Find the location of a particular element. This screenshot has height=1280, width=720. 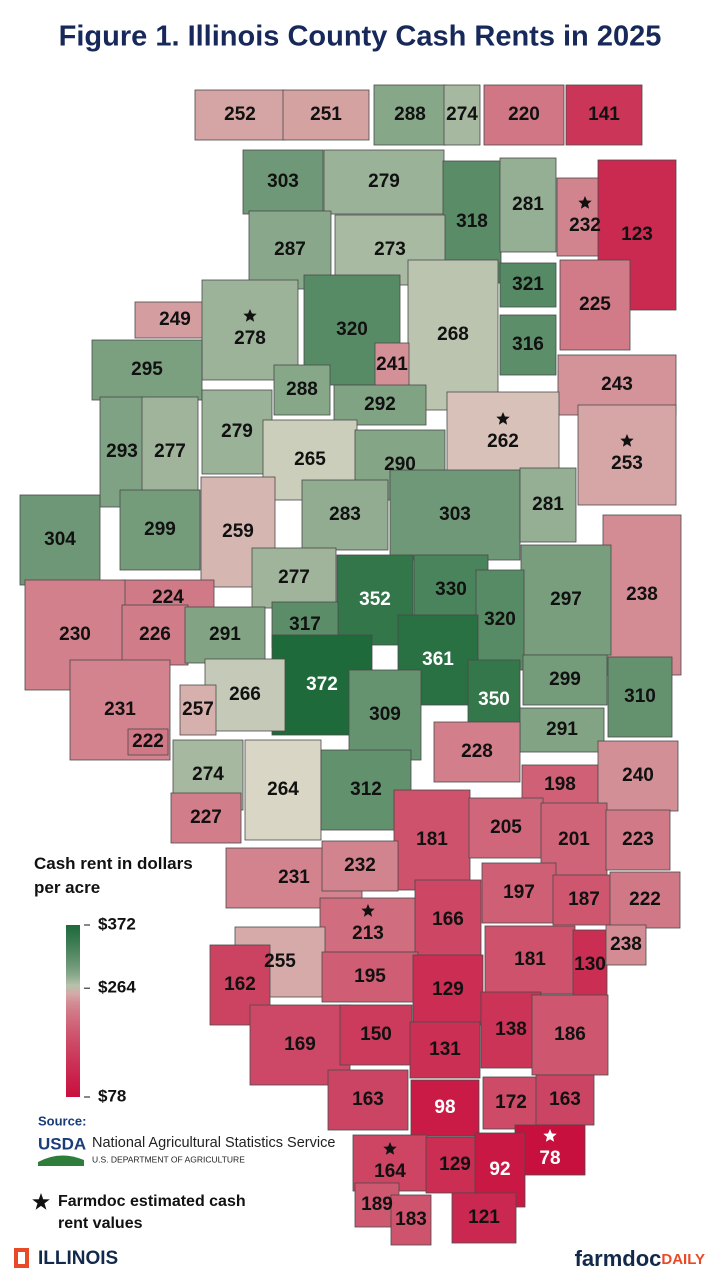

county-value: 238 is located at coordinates (626, 944).